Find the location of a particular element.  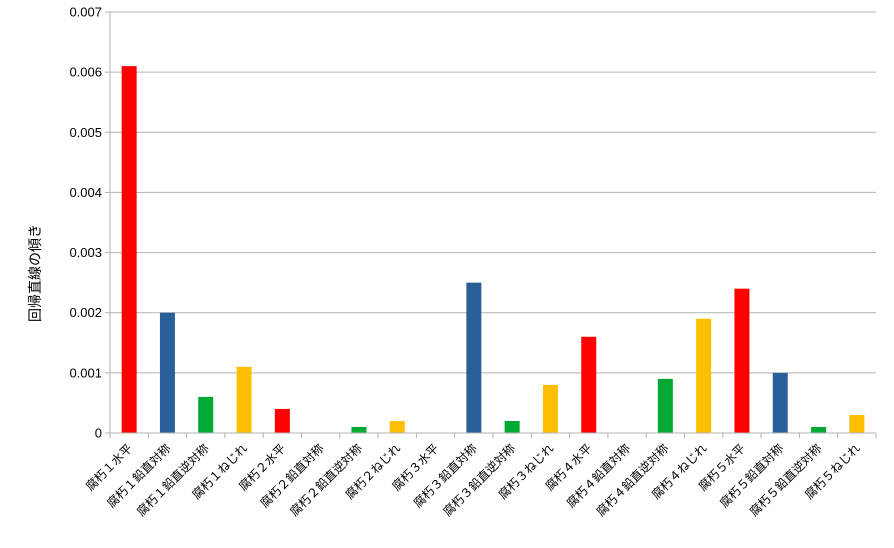

y-tick-label: 0.004 is located at coordinates (85, 192).